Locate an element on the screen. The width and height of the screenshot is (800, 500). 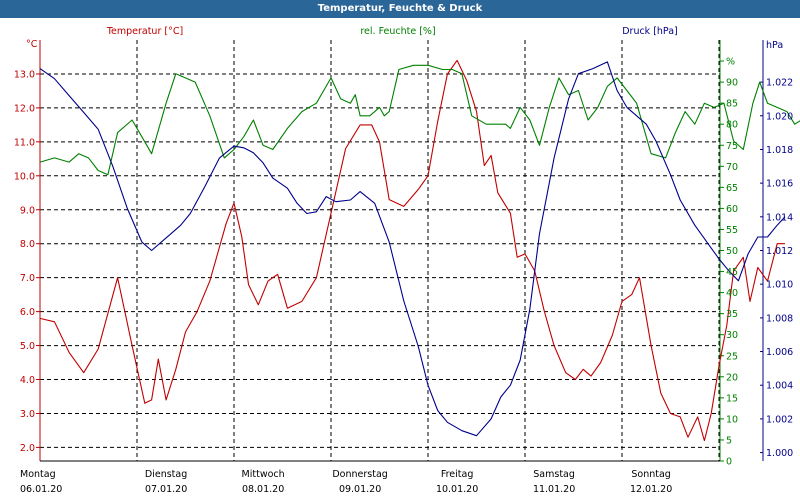
x-tick-label-day: Mittwoch is located at coordinates (263, 474).